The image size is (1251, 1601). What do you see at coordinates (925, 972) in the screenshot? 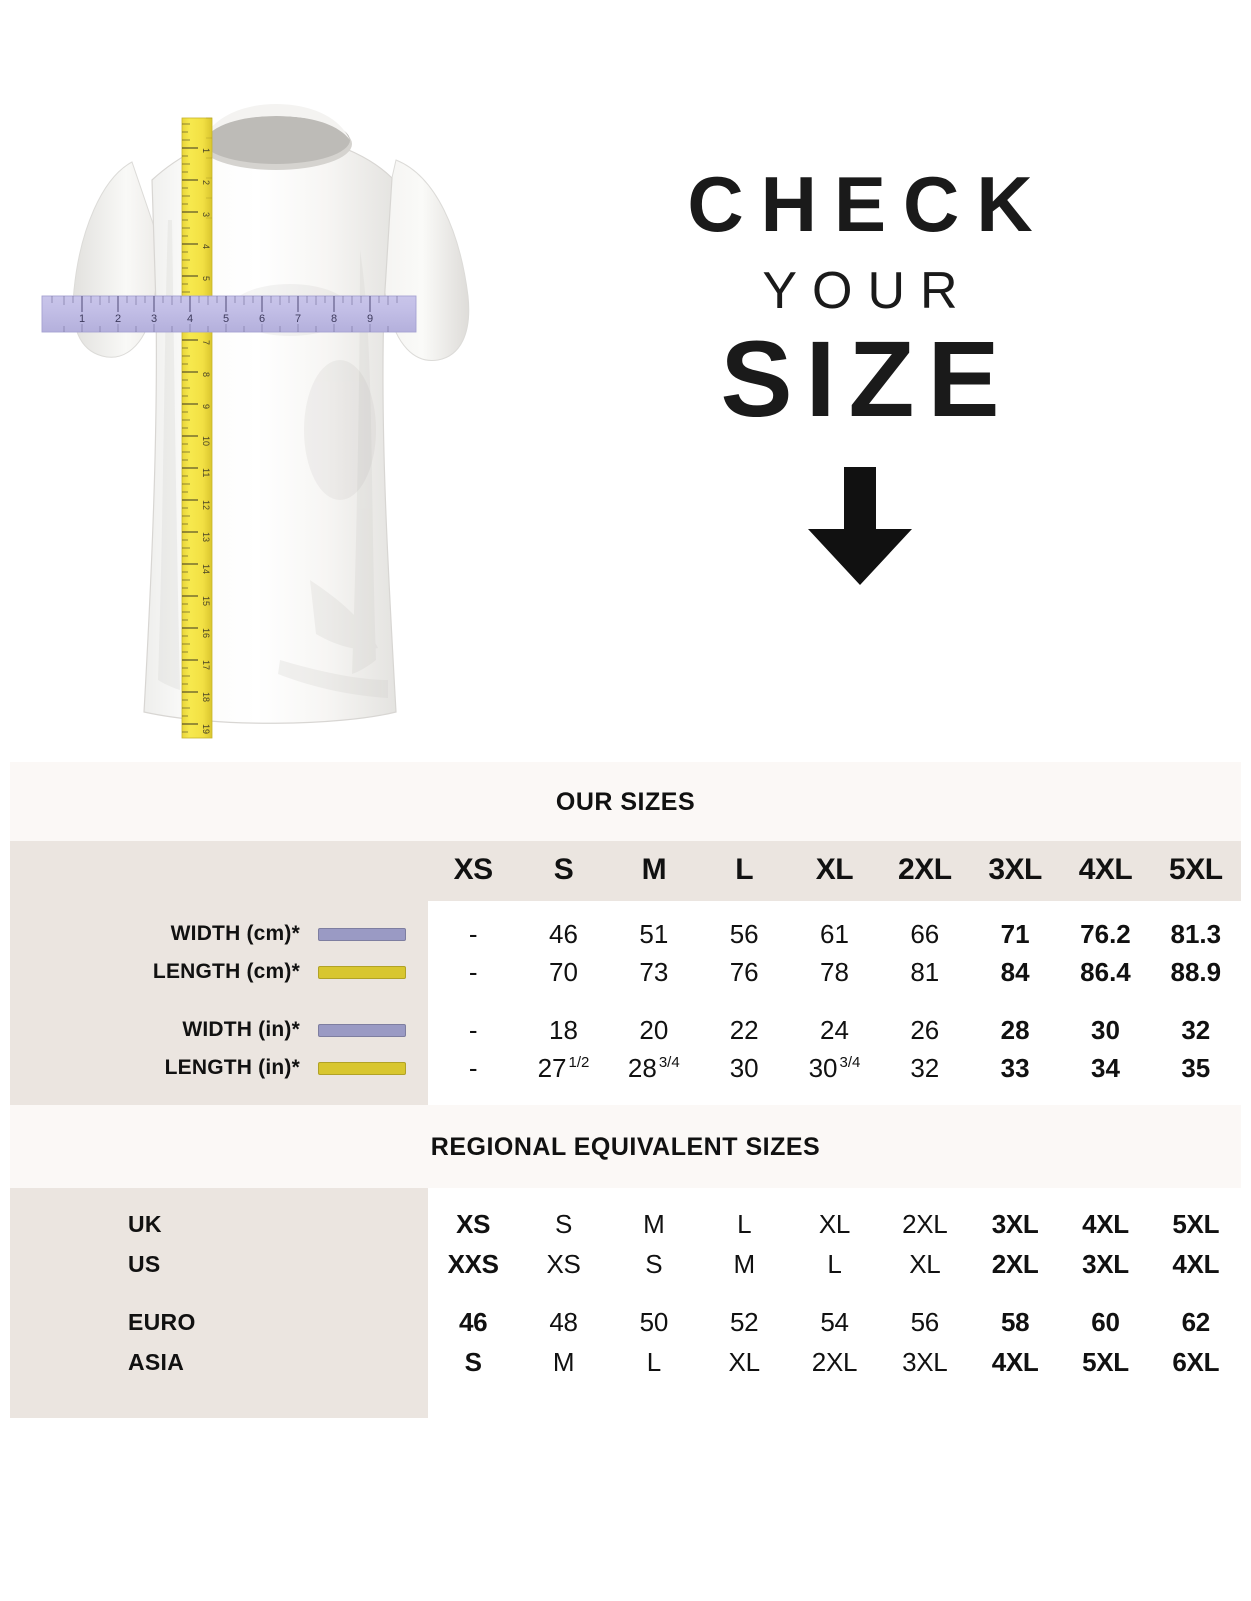
I see `measurement-value-cell: 81` at bounding box center [925, 972].